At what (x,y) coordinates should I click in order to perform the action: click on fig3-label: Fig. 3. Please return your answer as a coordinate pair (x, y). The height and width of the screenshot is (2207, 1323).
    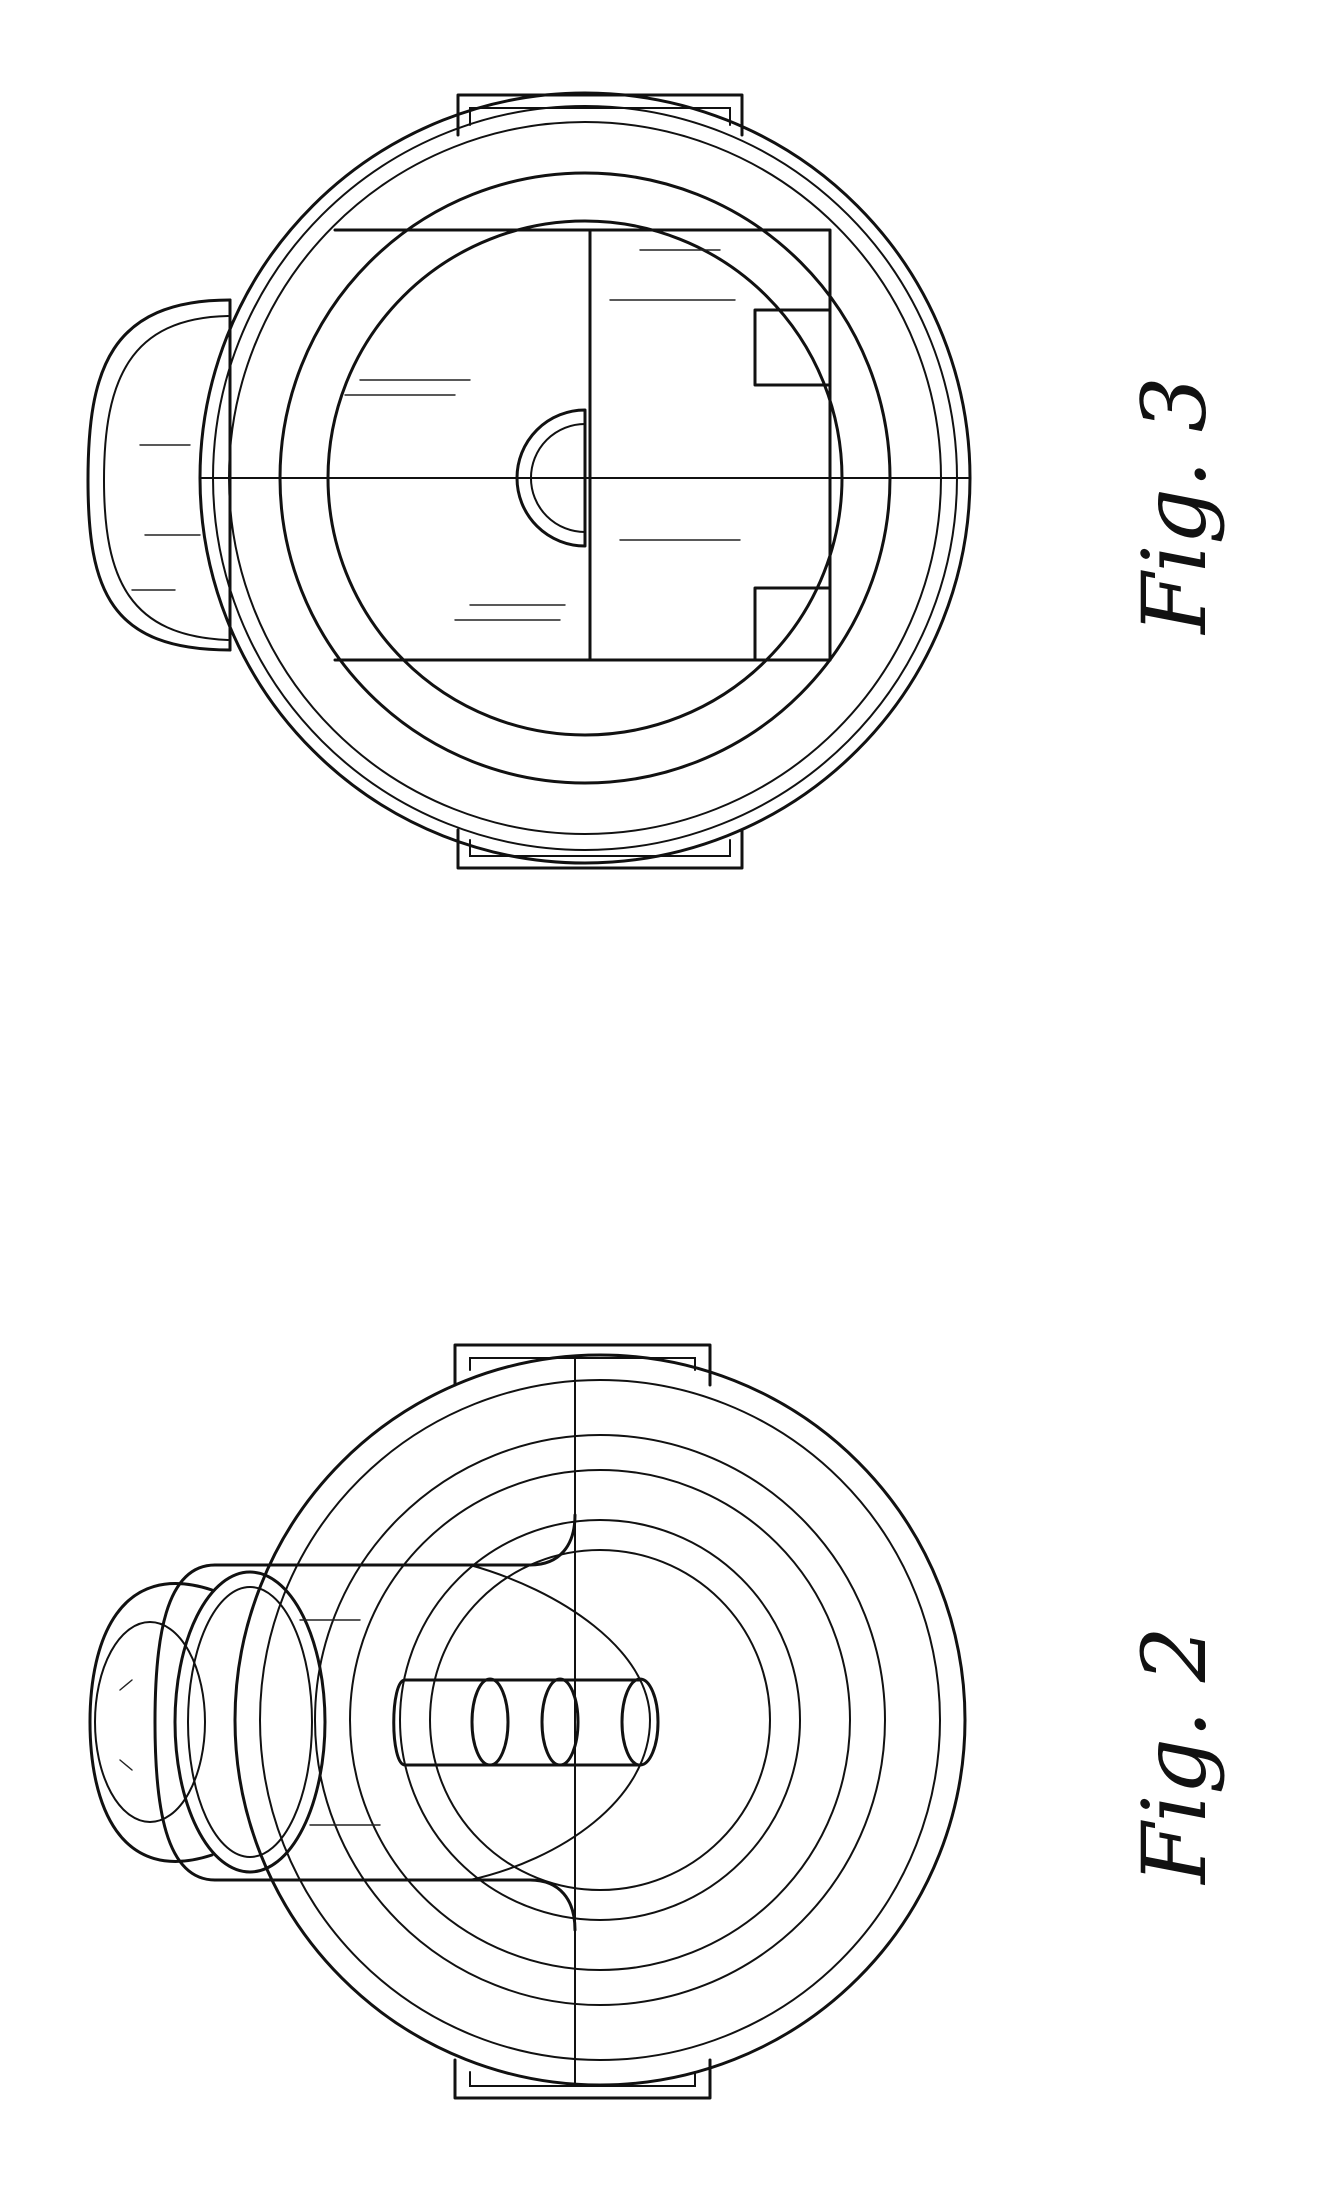
    Looking at the image, I should click on (1174, 505).